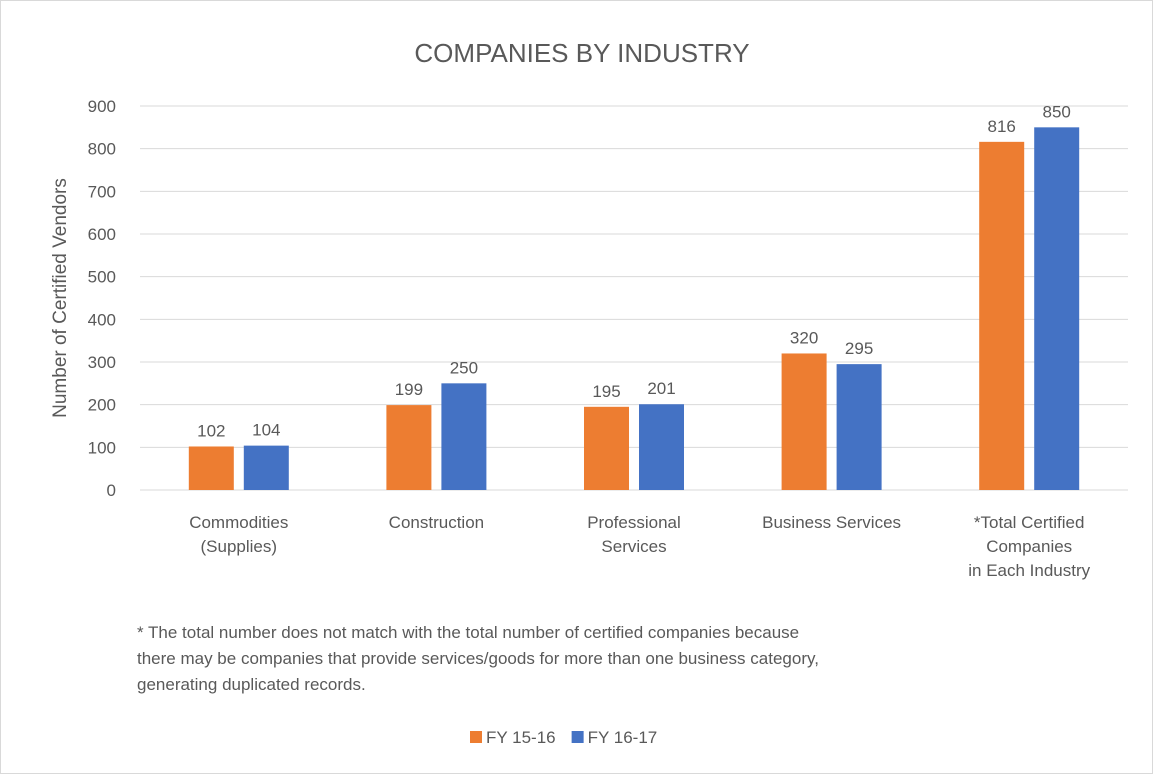 The width and height of the screenshot is (1153, 774). What do you see at coordinates (606, 391) in the screenshot?
I see `data-label: 195` at bounding box center [606, 391].